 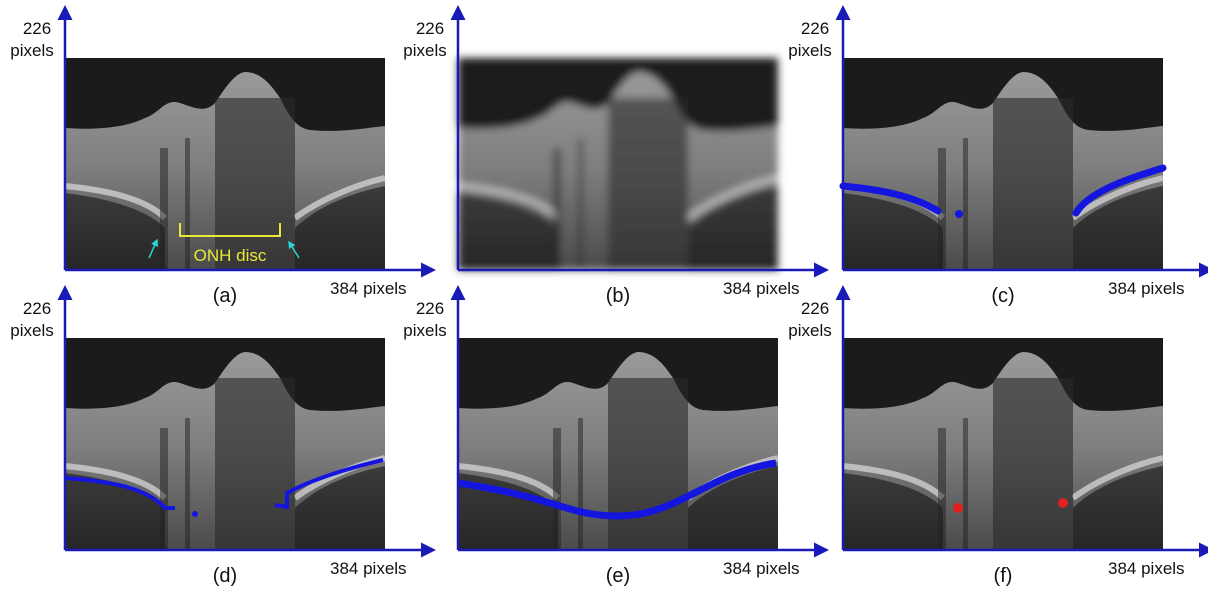 I want to click on onh-bracket, so click(x=230, y=230).